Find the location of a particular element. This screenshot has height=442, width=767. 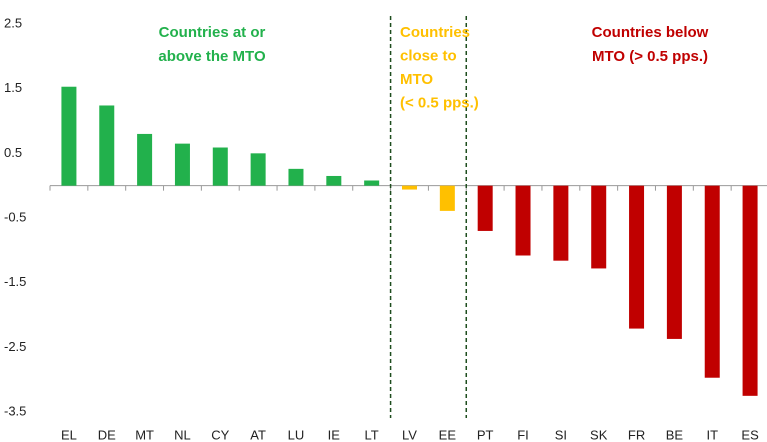

x-tick-label: SI is located at coordinates (561, 434).